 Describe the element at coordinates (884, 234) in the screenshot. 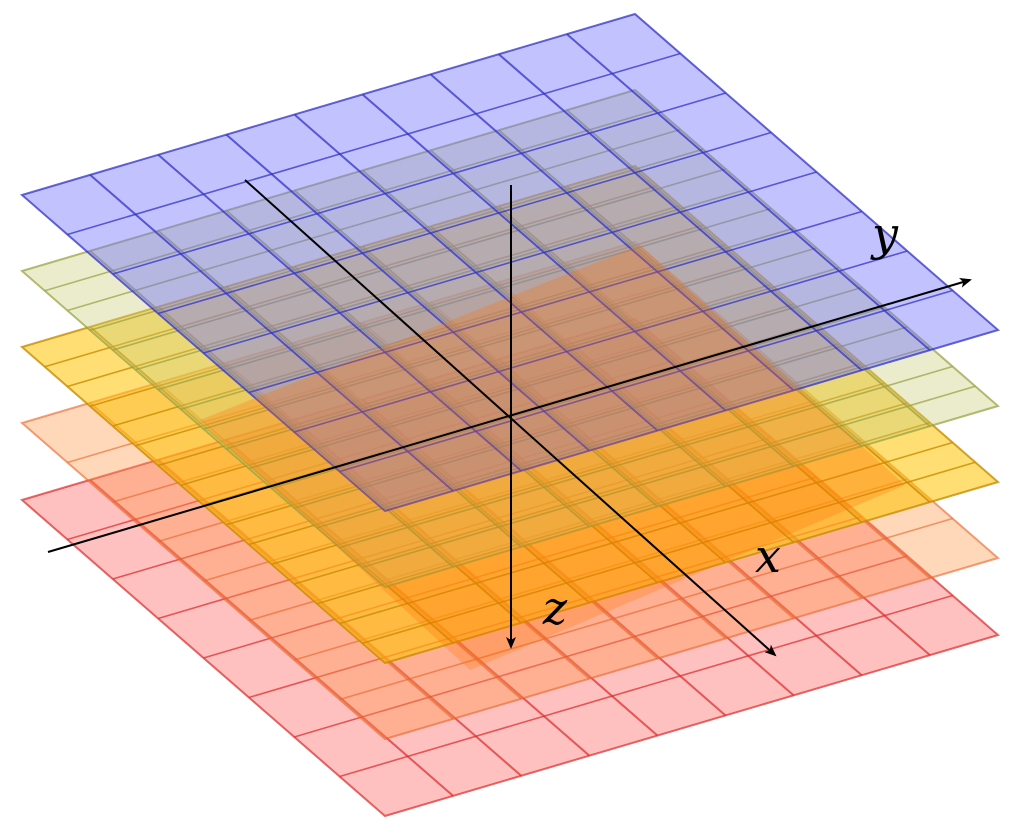

I see `y-axis-label: y` at that location.